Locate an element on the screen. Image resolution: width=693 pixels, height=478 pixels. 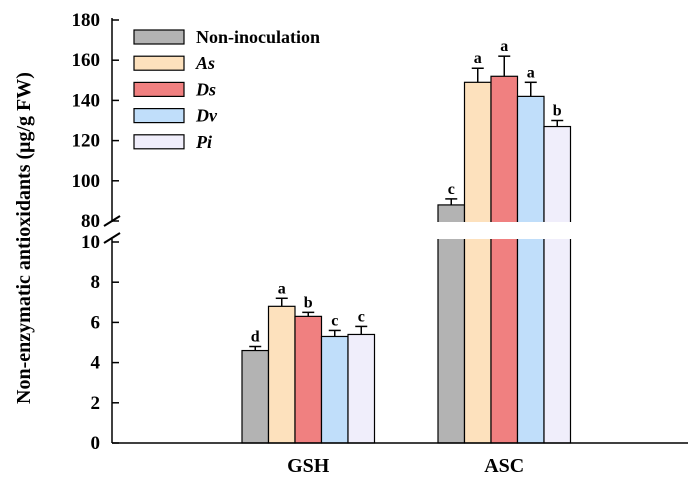
bar-asc-as is located at coordinates (477, 262).